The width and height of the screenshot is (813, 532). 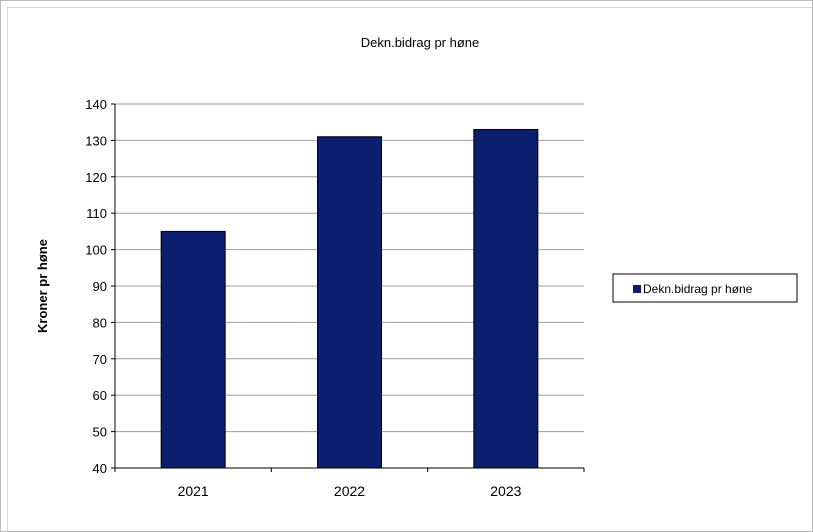 I want to click on legend: Dekn.bidrag pr høne, so click(x=705, y=288).